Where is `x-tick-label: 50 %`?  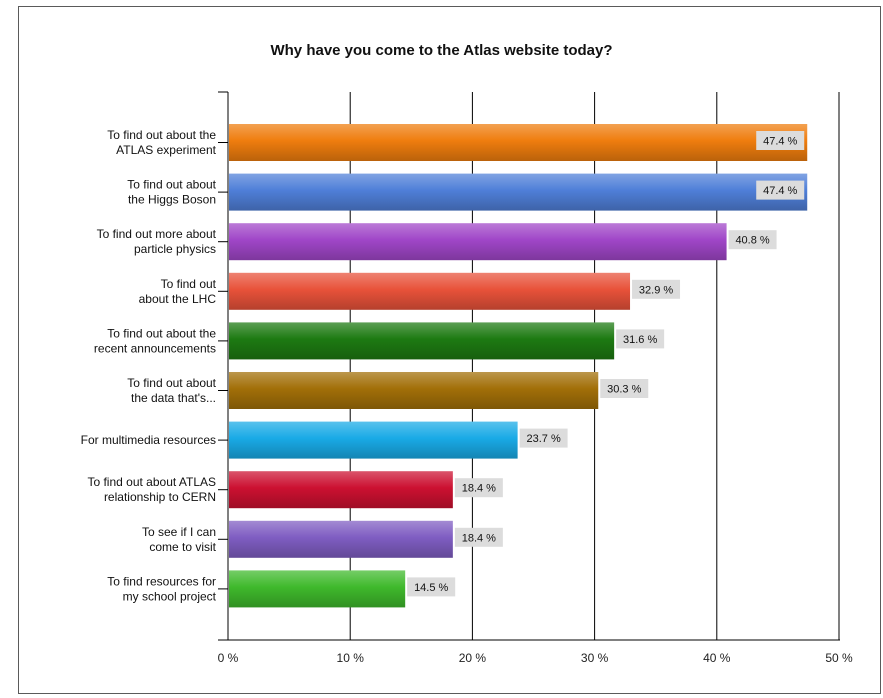 x-tick-label: 50 % is located at coordinates (839, 658).